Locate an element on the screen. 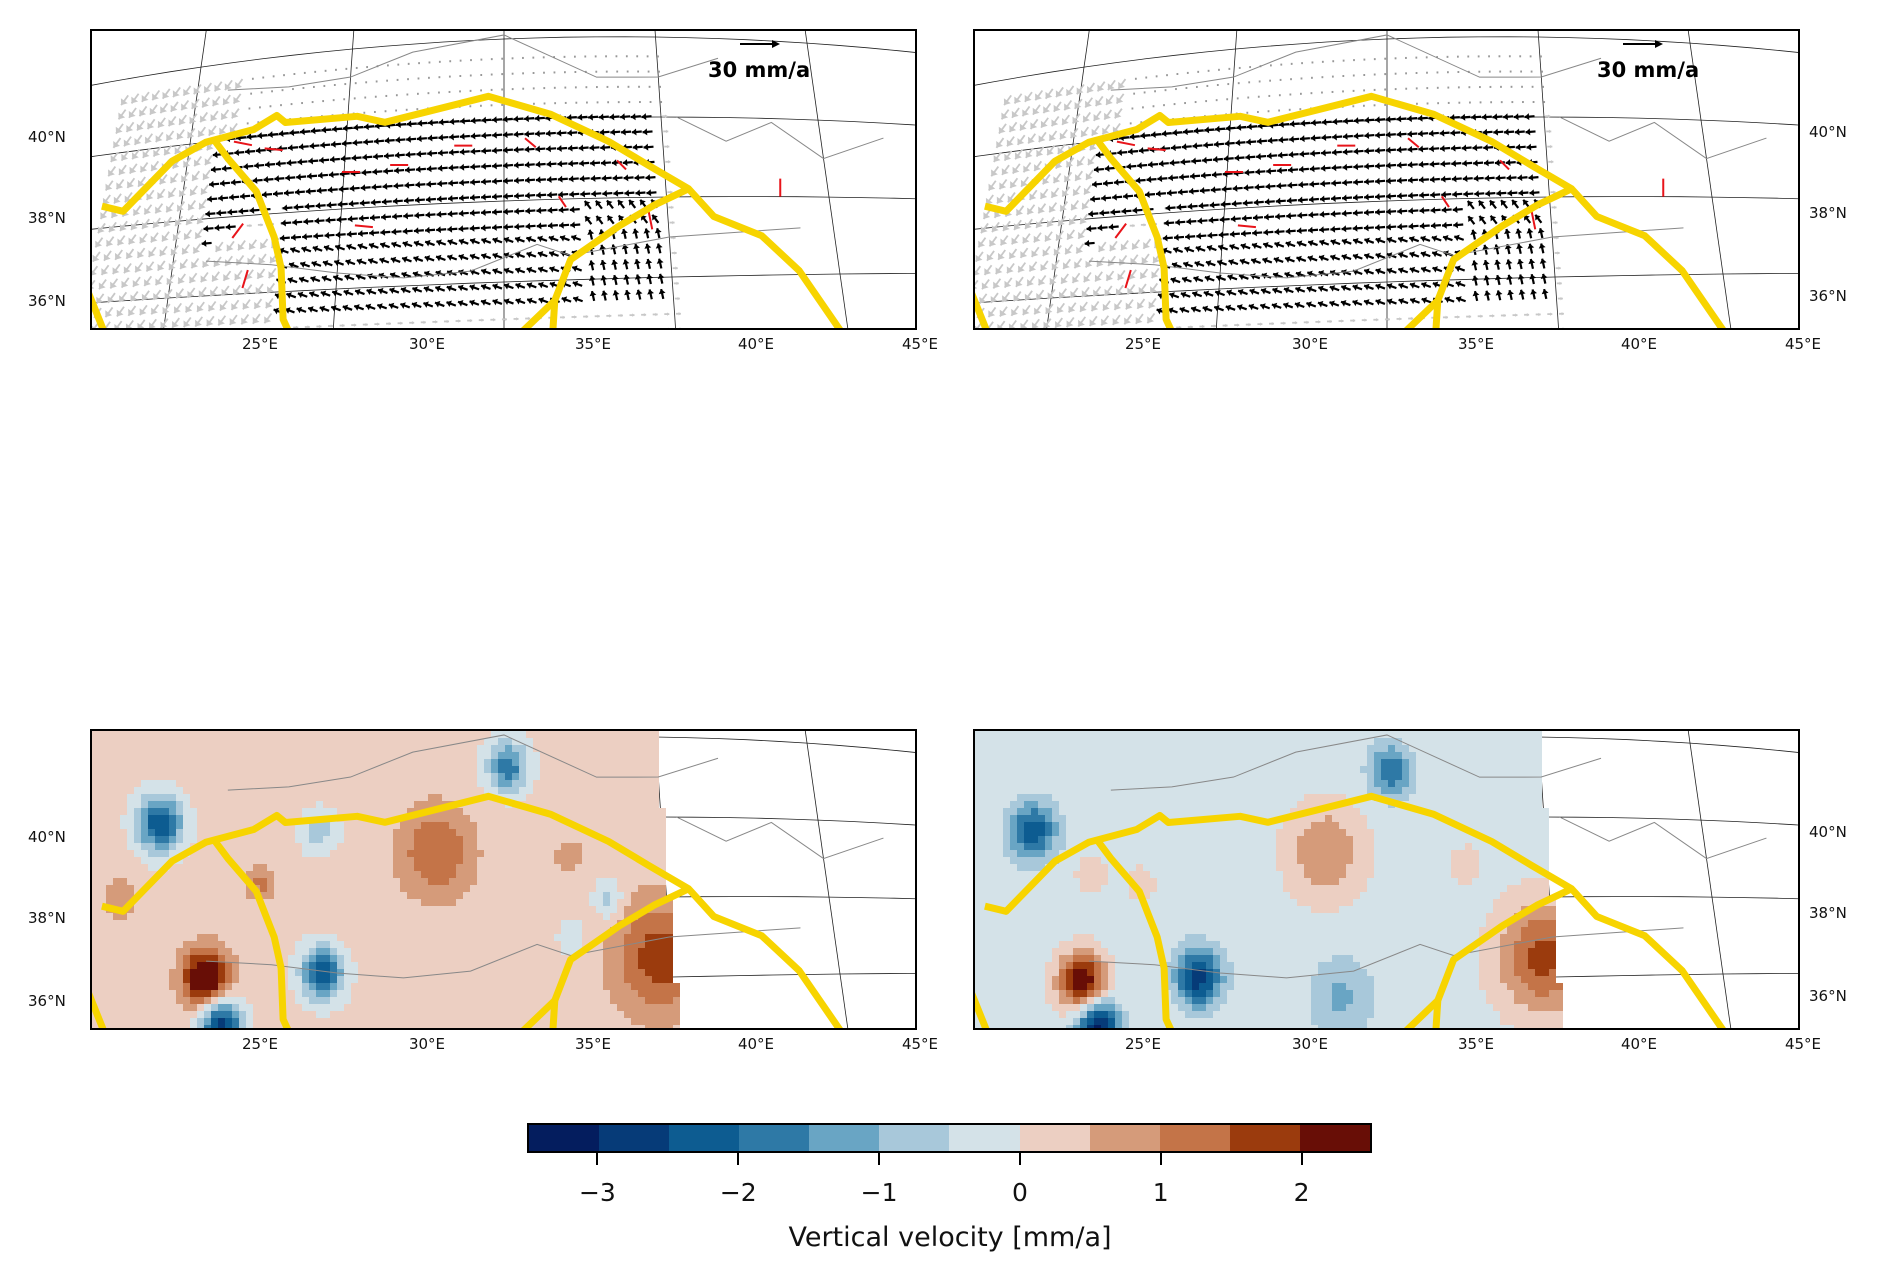 This screenshot has height=1284, width=1890. map-panel-horizontal-right is located at coordinates (1386, 179).